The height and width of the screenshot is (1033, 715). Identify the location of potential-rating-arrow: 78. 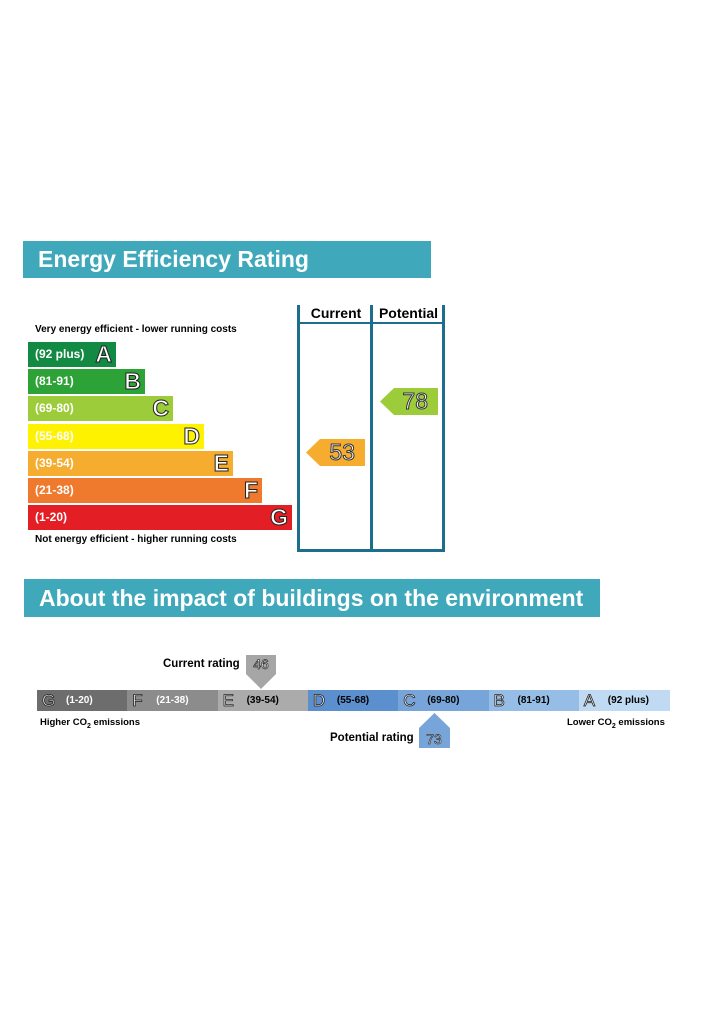
(409, 401).